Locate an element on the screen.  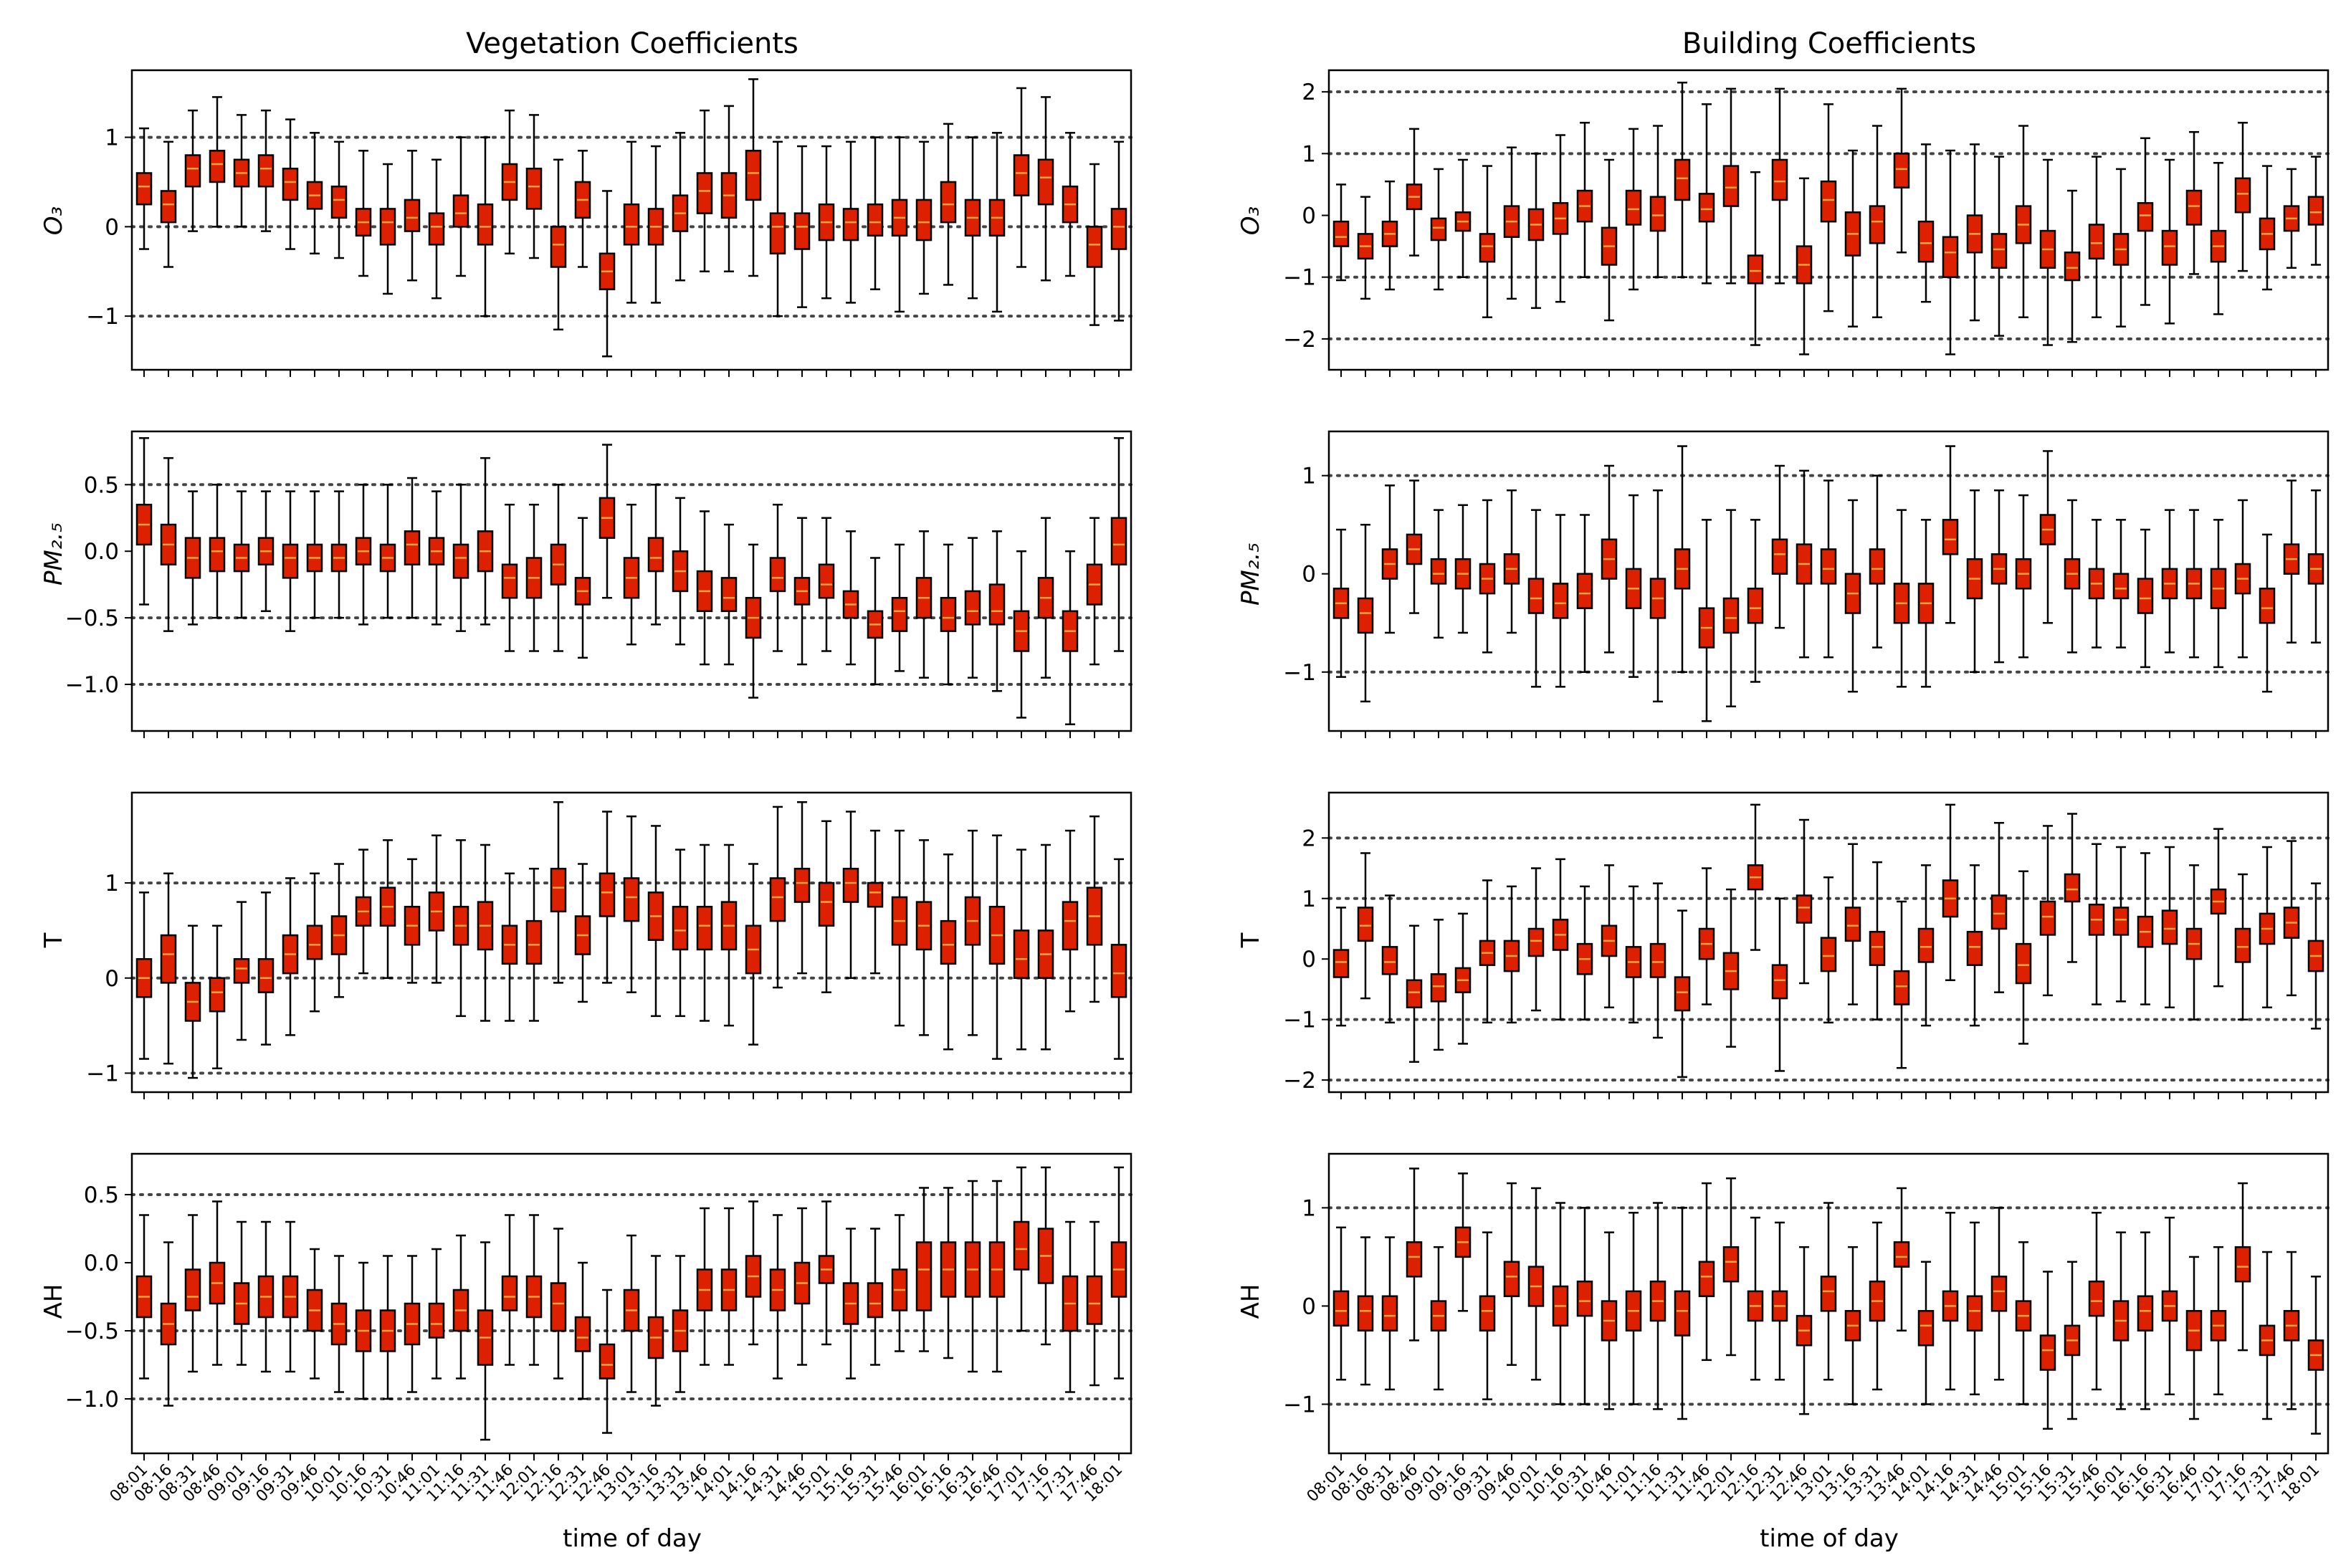
panel-vegetation-pm2-5: −1.0 −0.5 0.0 0.5 is located at coordinates (598, 584).